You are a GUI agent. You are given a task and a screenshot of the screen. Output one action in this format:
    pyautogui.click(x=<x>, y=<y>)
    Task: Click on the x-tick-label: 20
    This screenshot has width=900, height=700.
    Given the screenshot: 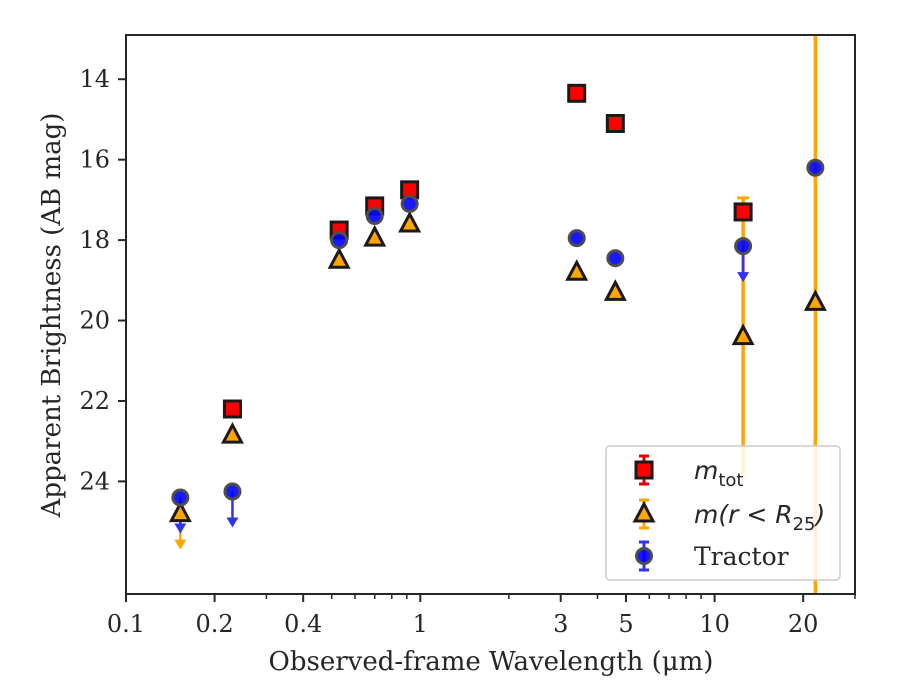 What is the action you would take?
    pyautogui.click(x=803, y=624)
    